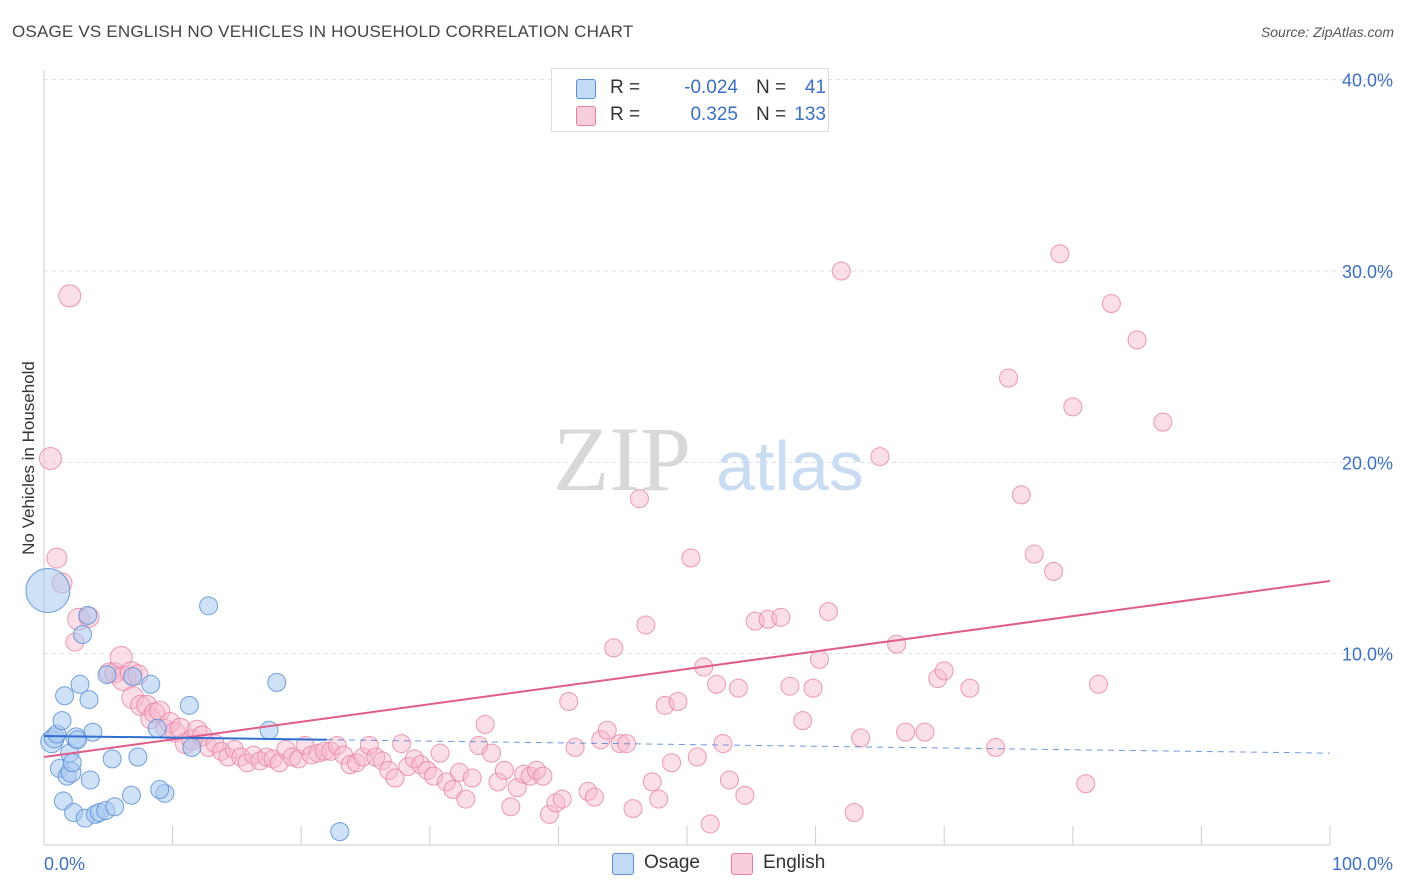 This screenshot has width=1406, height=892. What do you see at coordinates (1367, 463) in the screenshot?
I see `y-tick-label: 20.0%` at bounding box center [1367, 463].